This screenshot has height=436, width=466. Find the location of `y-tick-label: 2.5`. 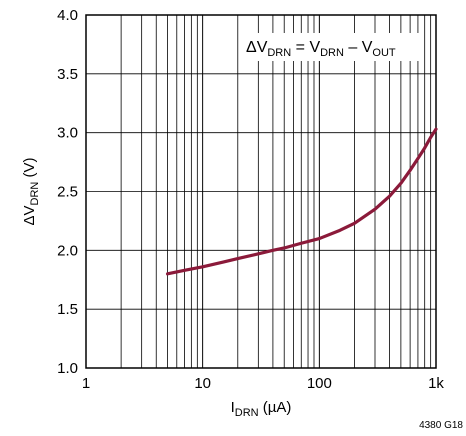

y-tick-label: 2.5 is located at coordinates (67, 192).